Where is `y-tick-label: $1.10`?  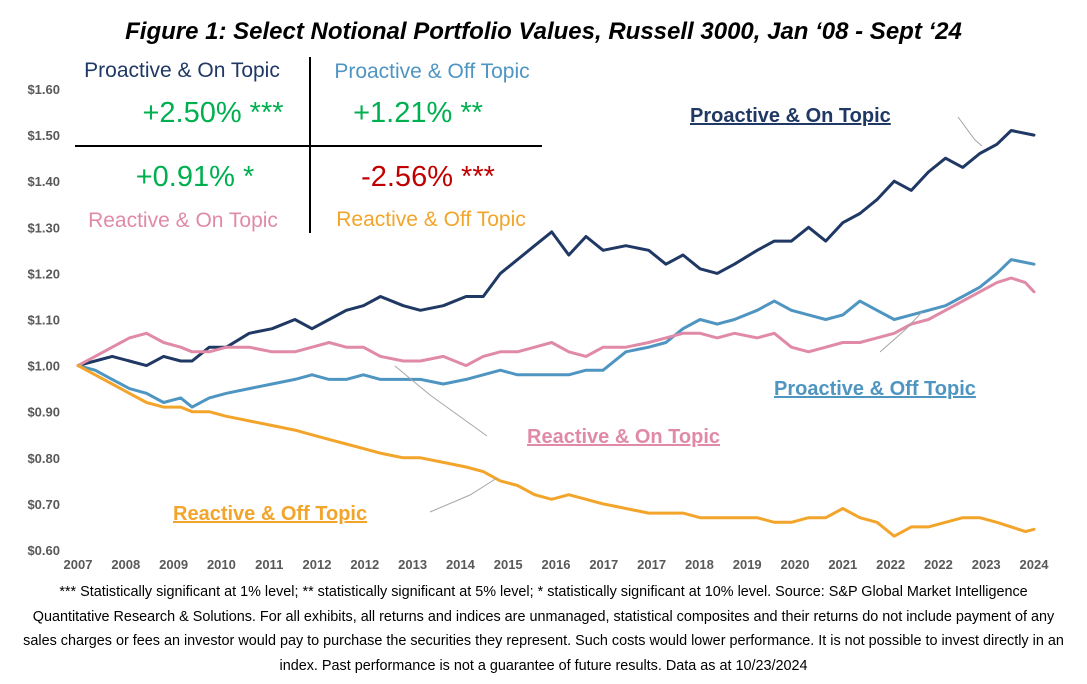 y-tick-label: $1.10 is located at coordinates (43, 320).